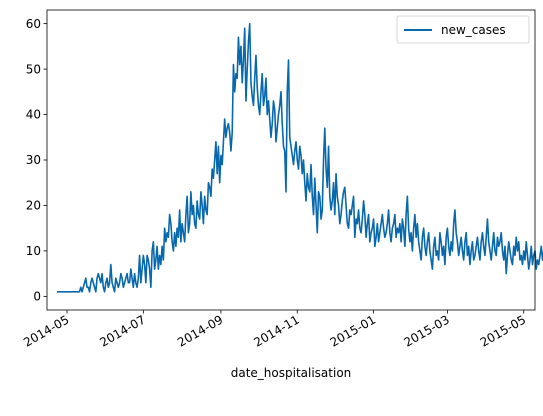  I want to click on legend-box, so click(463, 29).